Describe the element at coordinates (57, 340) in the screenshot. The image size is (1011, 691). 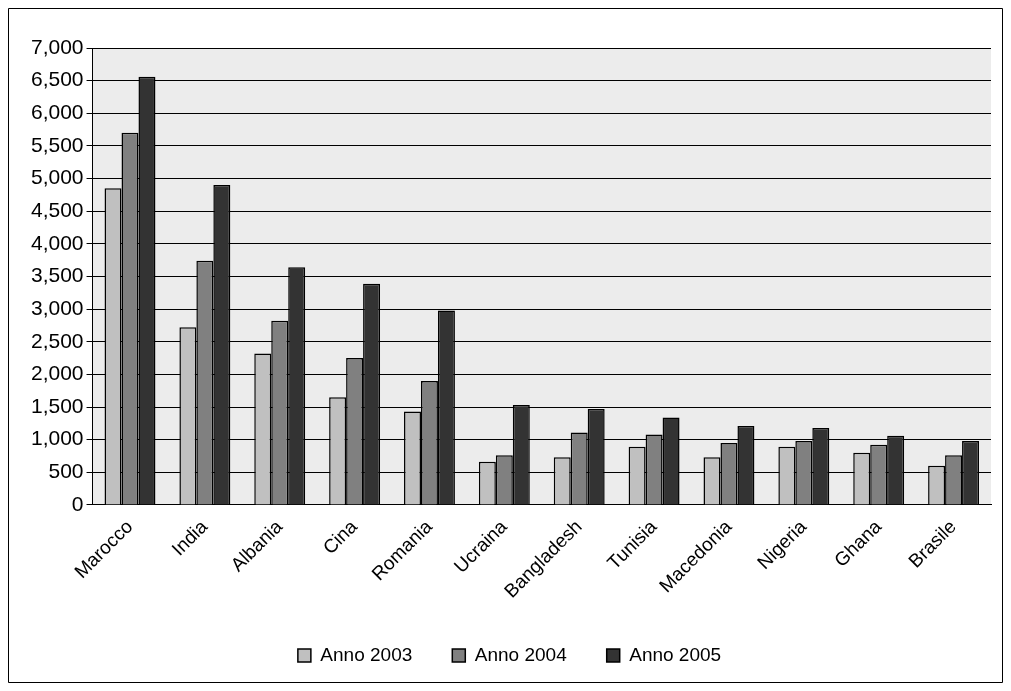
I see `y-tick-label: 2,500` at that location.